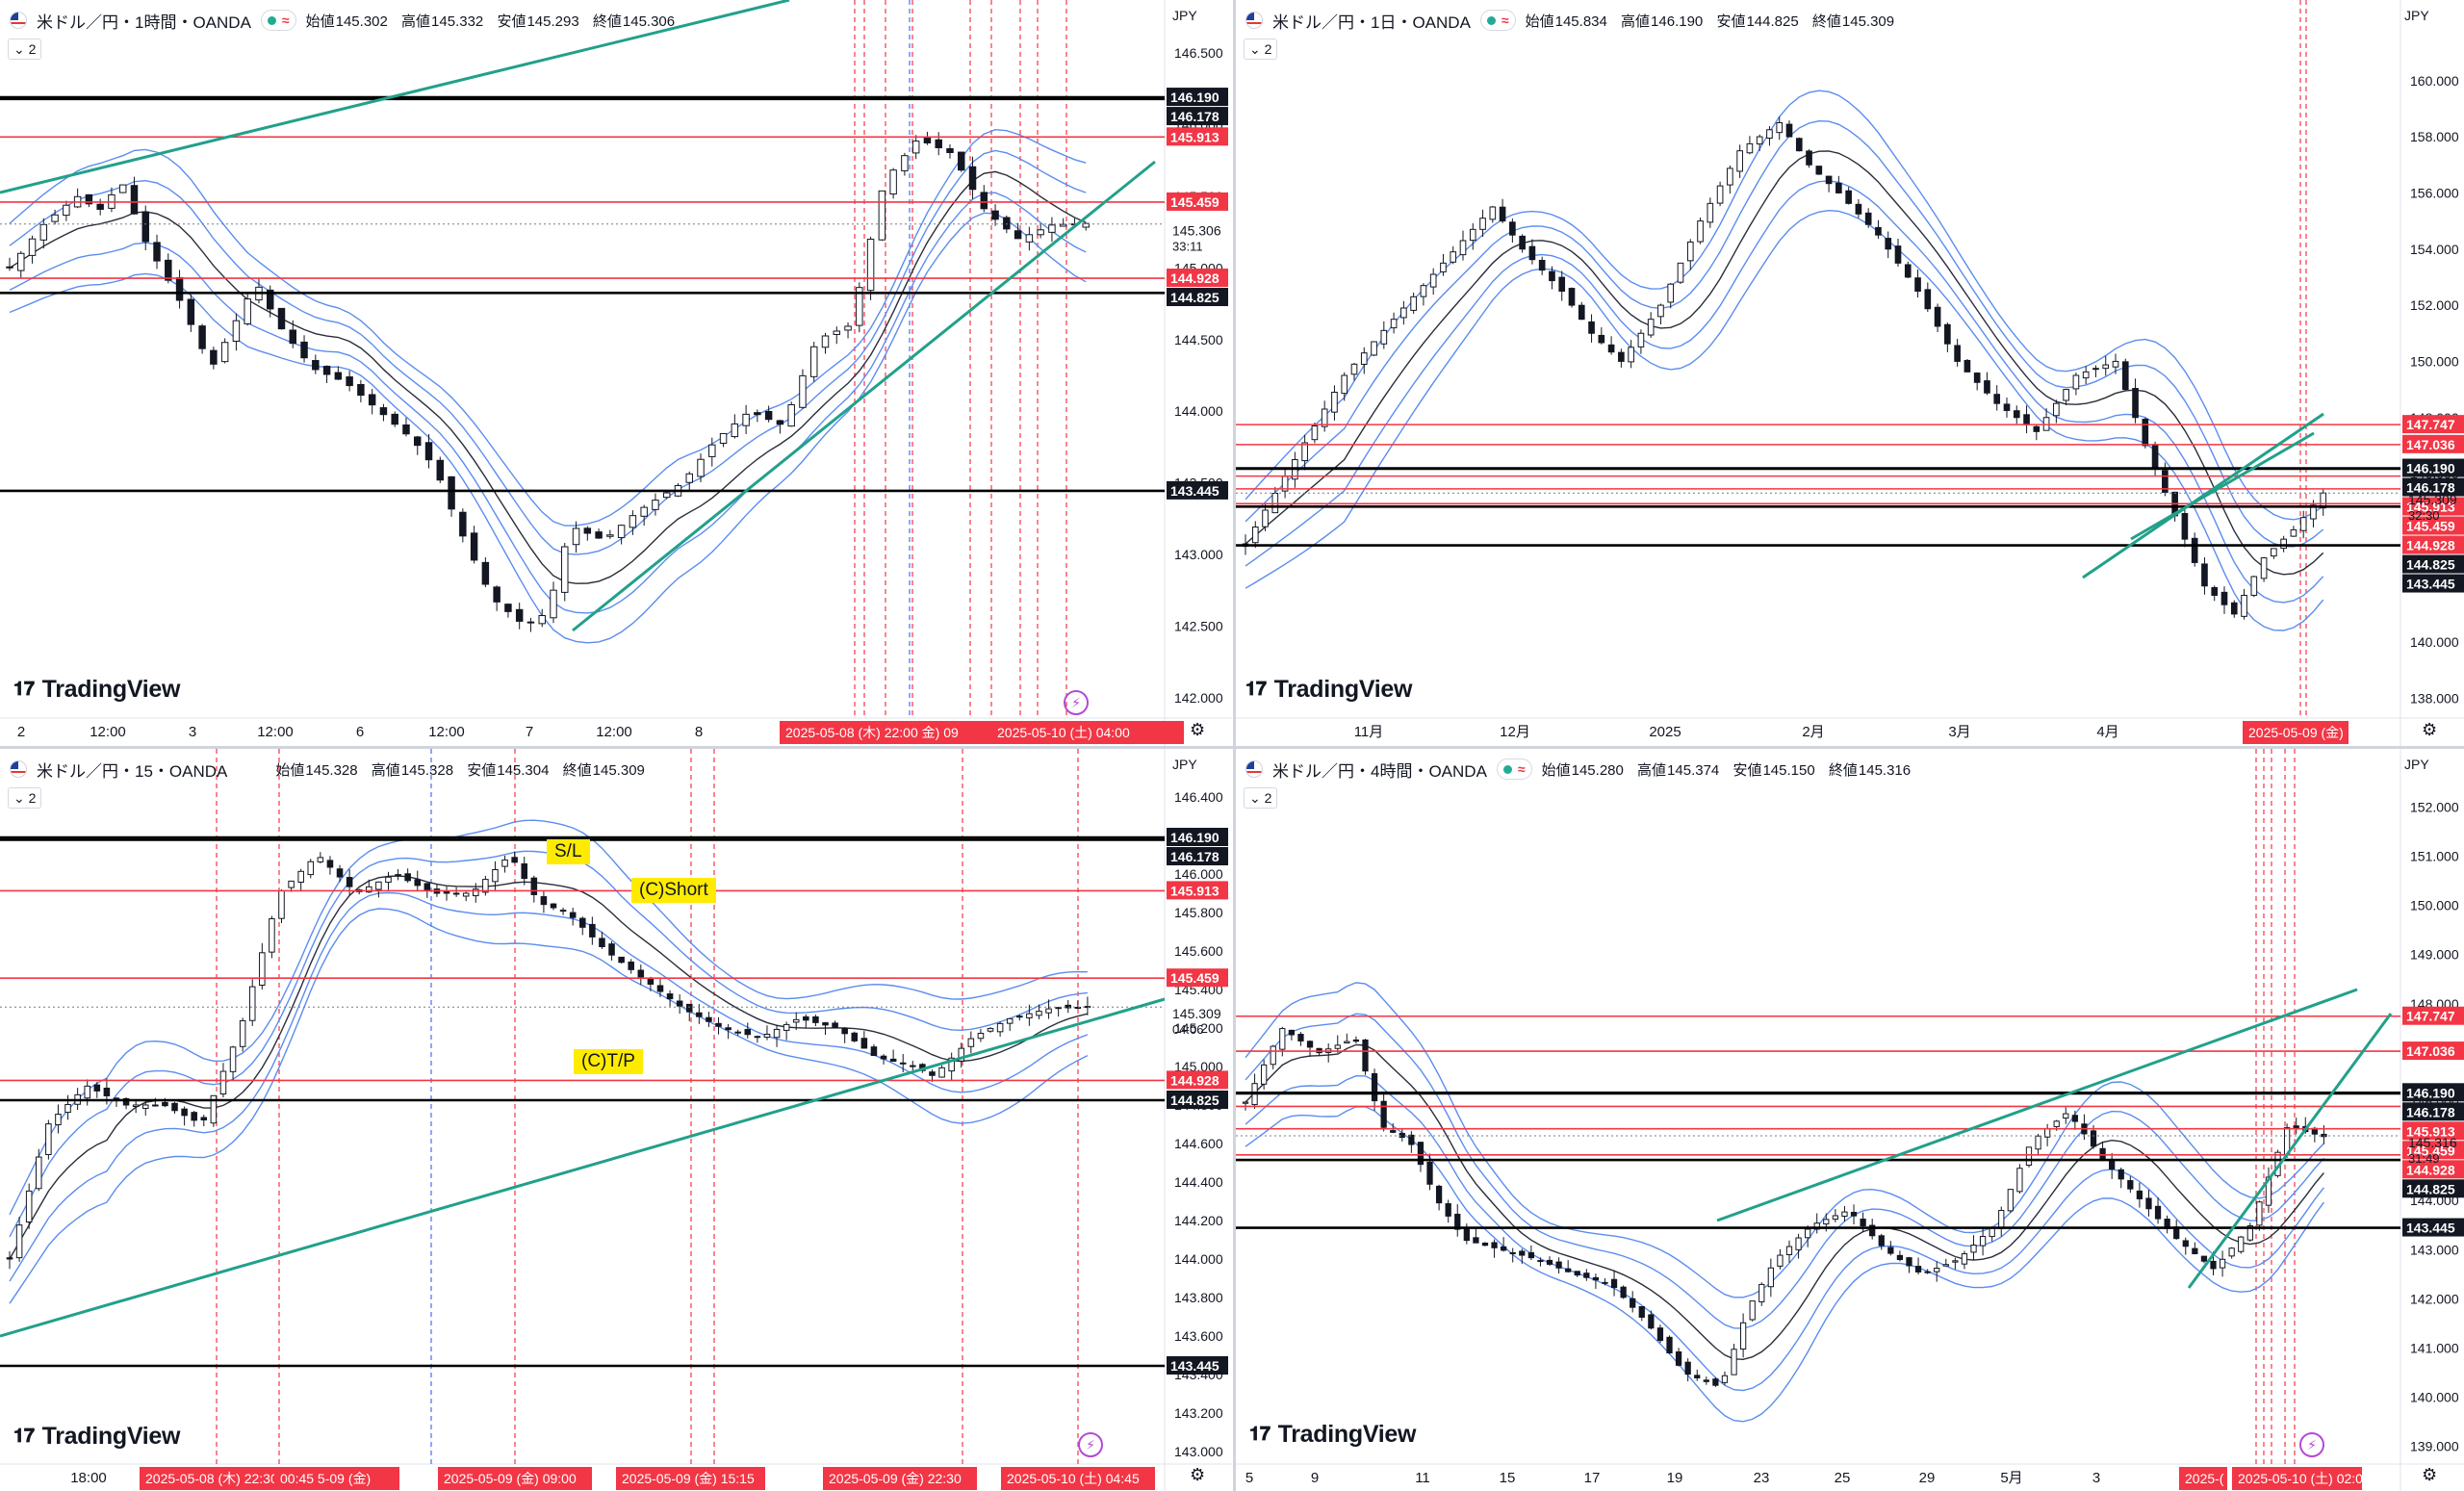 The height and width of the screenshot is (1491, 2464). What do you see at coordinates (132, 771) in the screenshot?
I see `symbol-title: 米ドル／円・15・OANDA` at bounding box center [132, 771].